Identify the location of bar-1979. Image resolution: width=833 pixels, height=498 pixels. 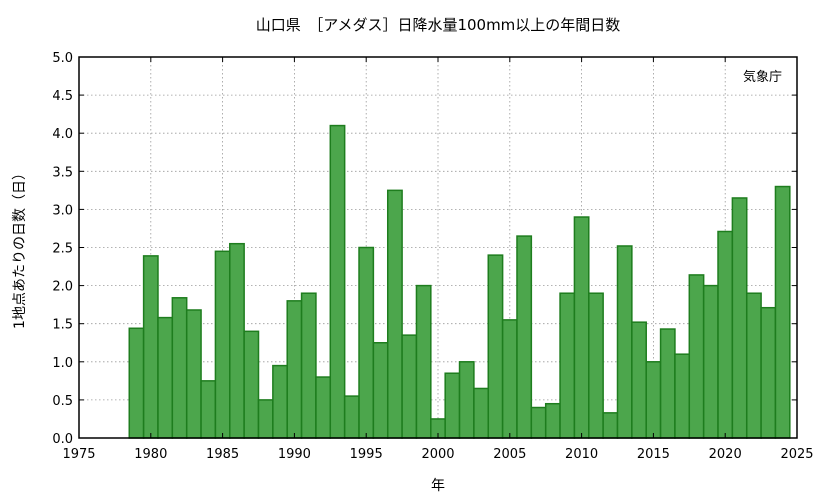
(136, 383).